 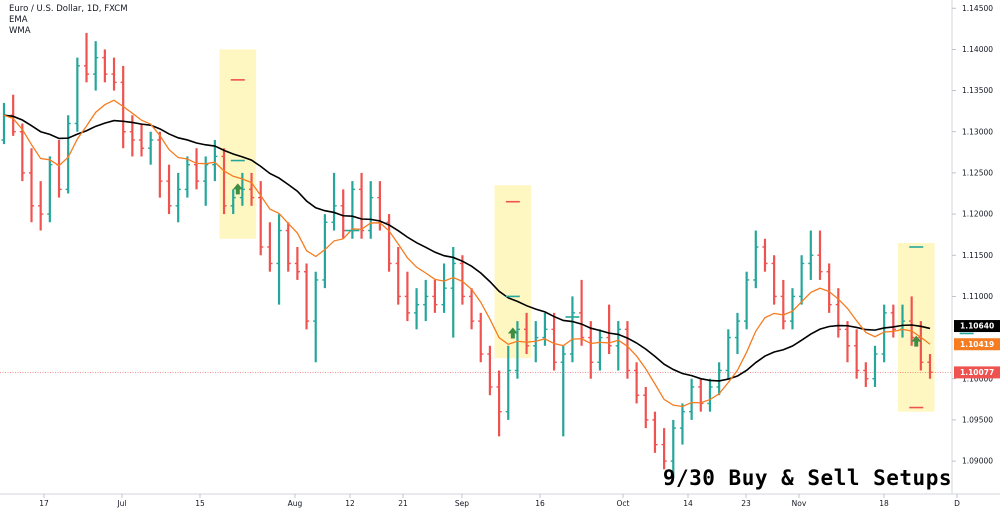 I want to click on x-tick-label: 21, so click(x=403, y=503).